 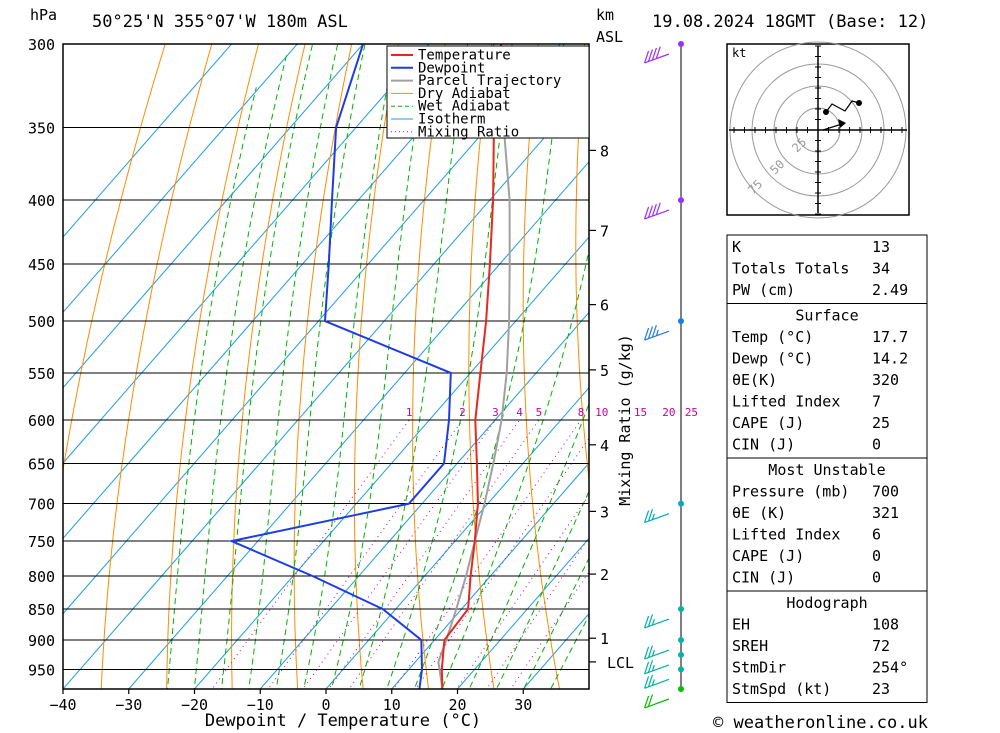 What do you see at coordinates (876, 402) in the screenshot?
I see `indices-row-value: 7` at bounding box center [876, 402].